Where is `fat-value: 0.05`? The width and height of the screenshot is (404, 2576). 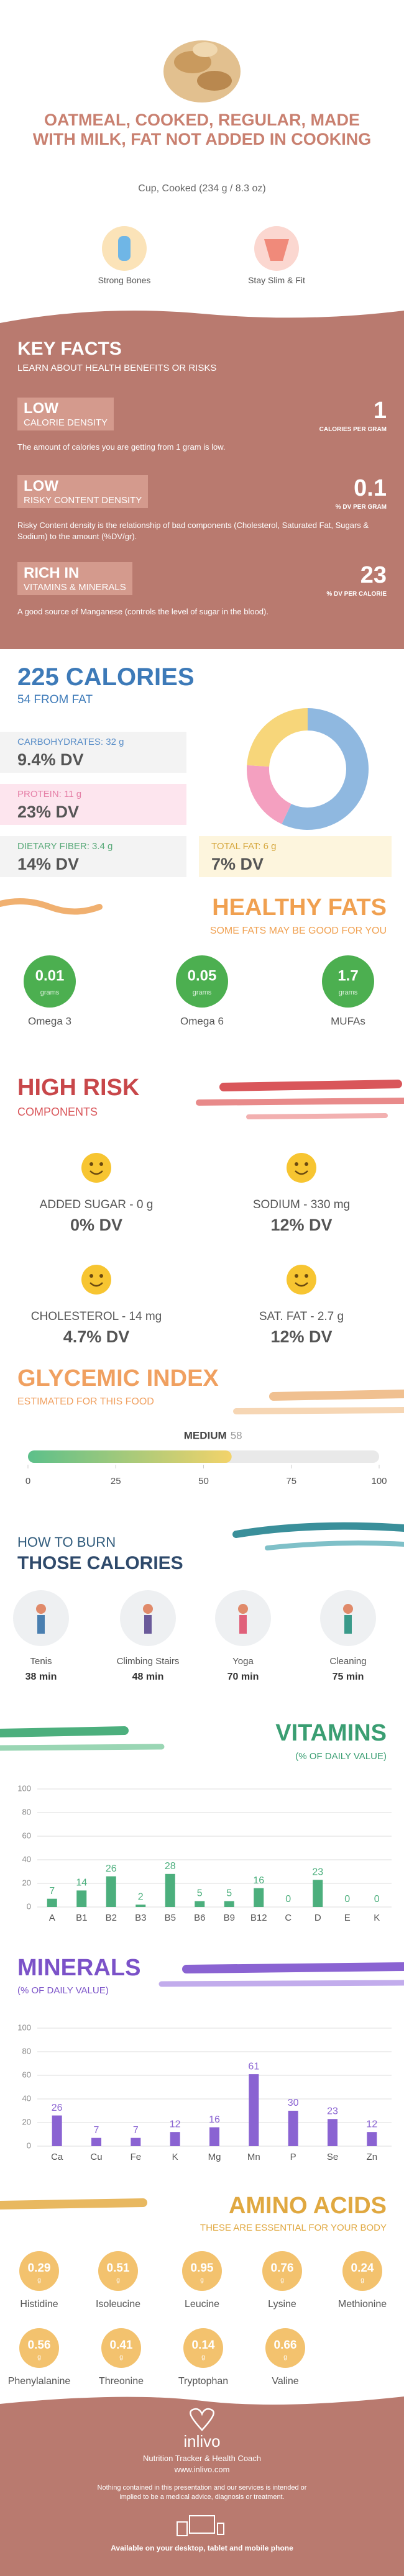 fat-value: 0.05 is located at coordinates (202, 975).